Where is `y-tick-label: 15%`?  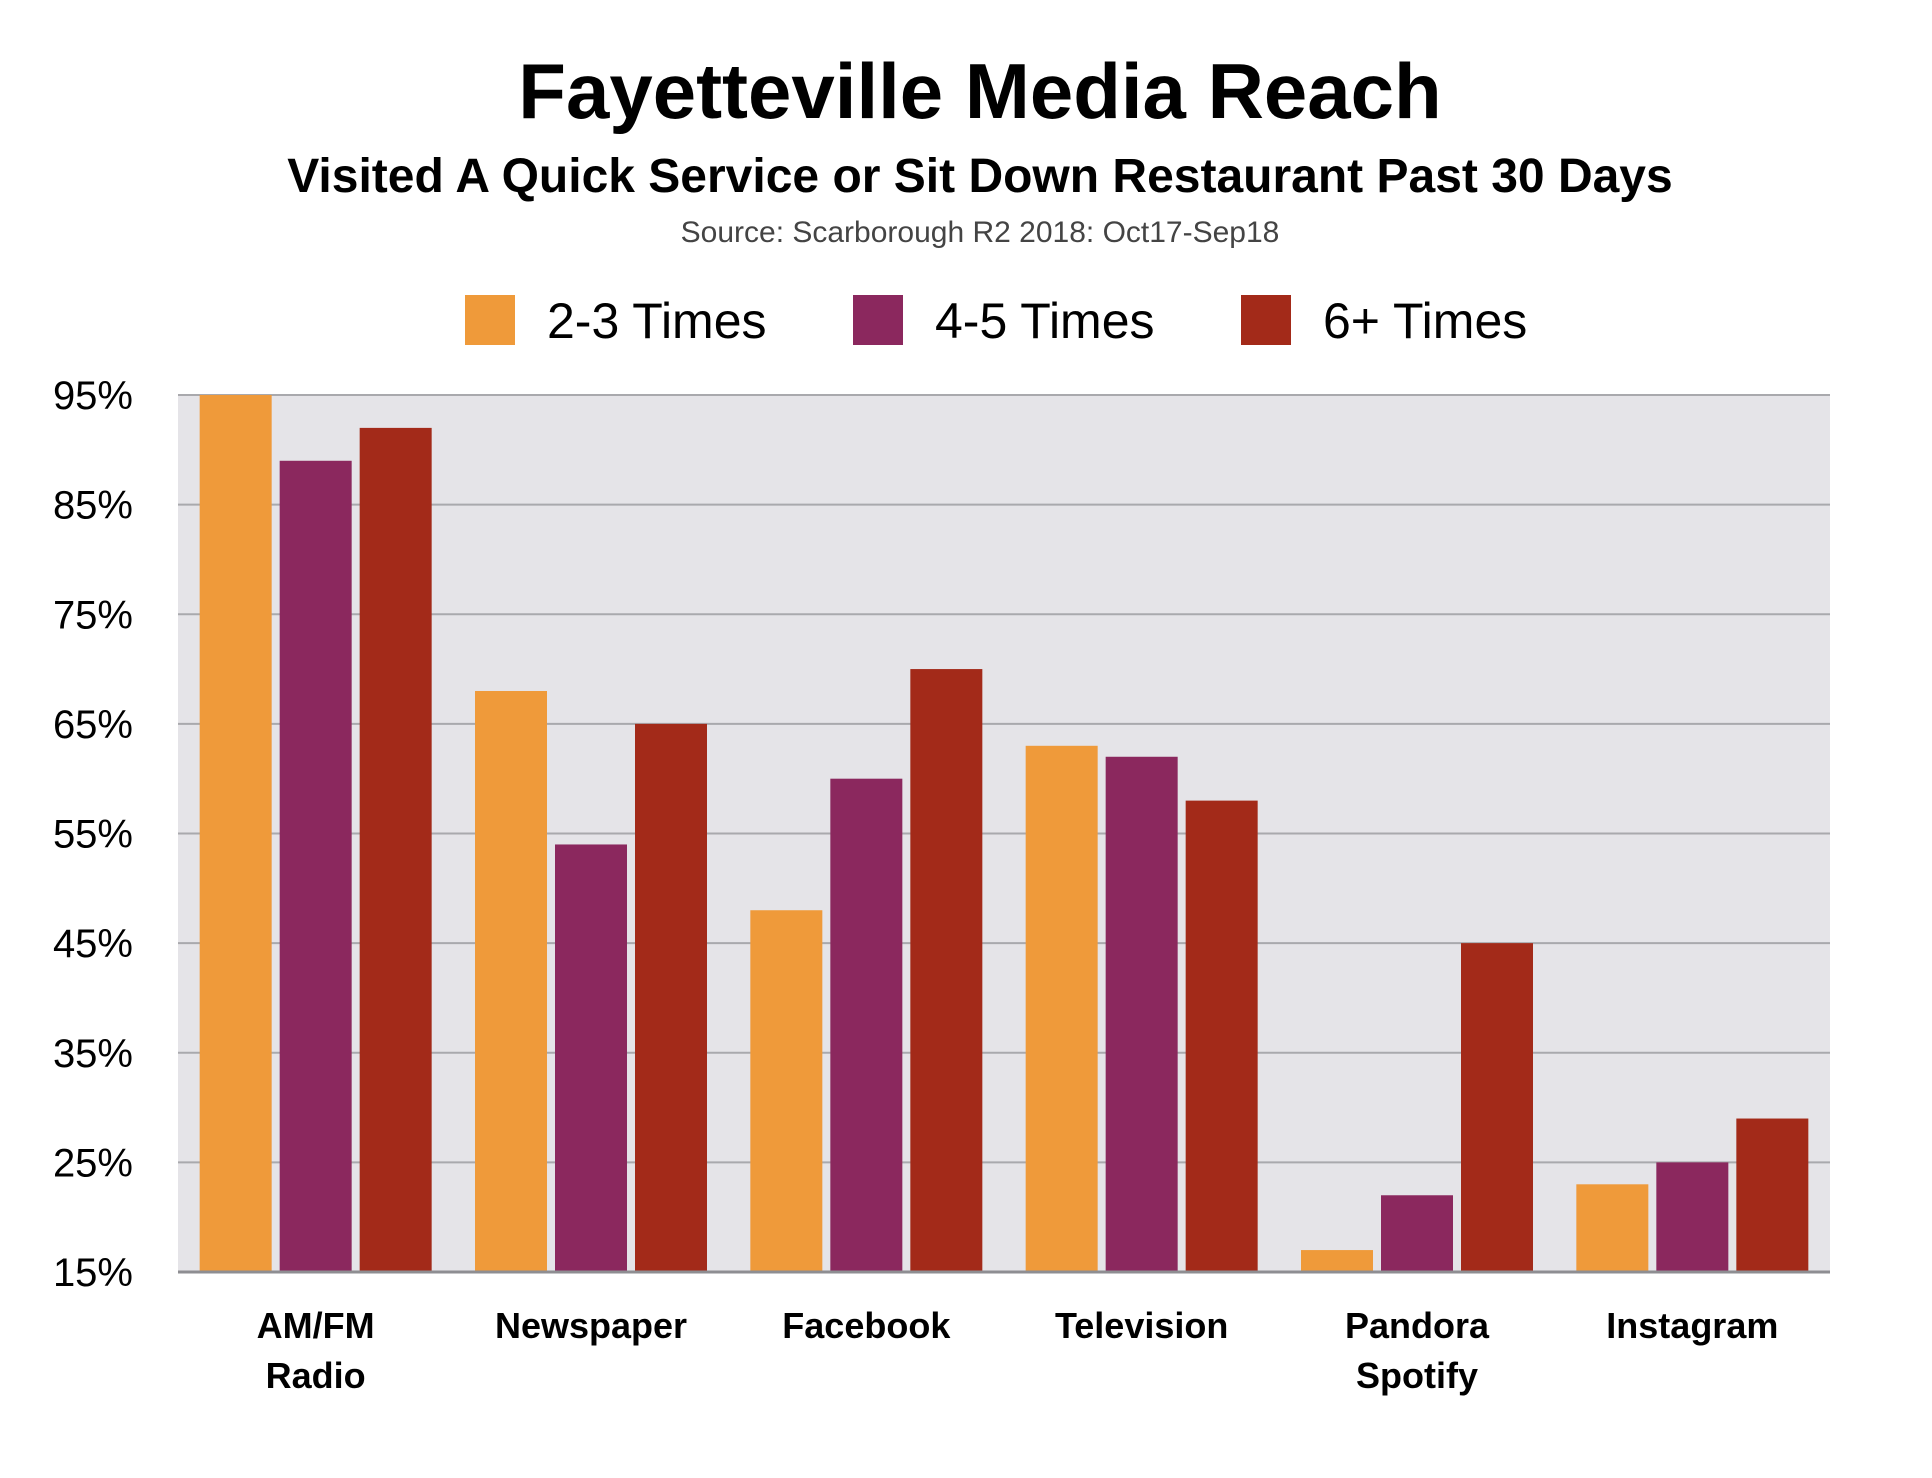
y-tick-label: 15% is located at coordinates (93, 1273).